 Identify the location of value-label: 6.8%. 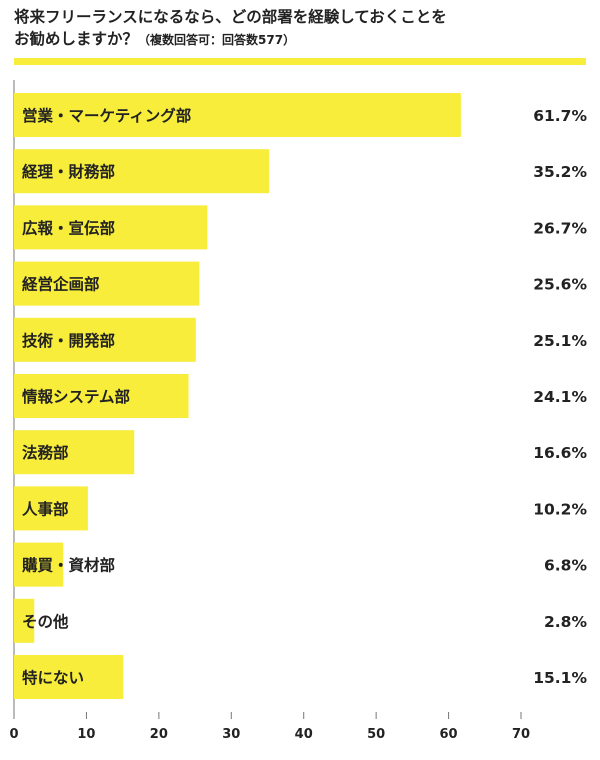
(565, 566).